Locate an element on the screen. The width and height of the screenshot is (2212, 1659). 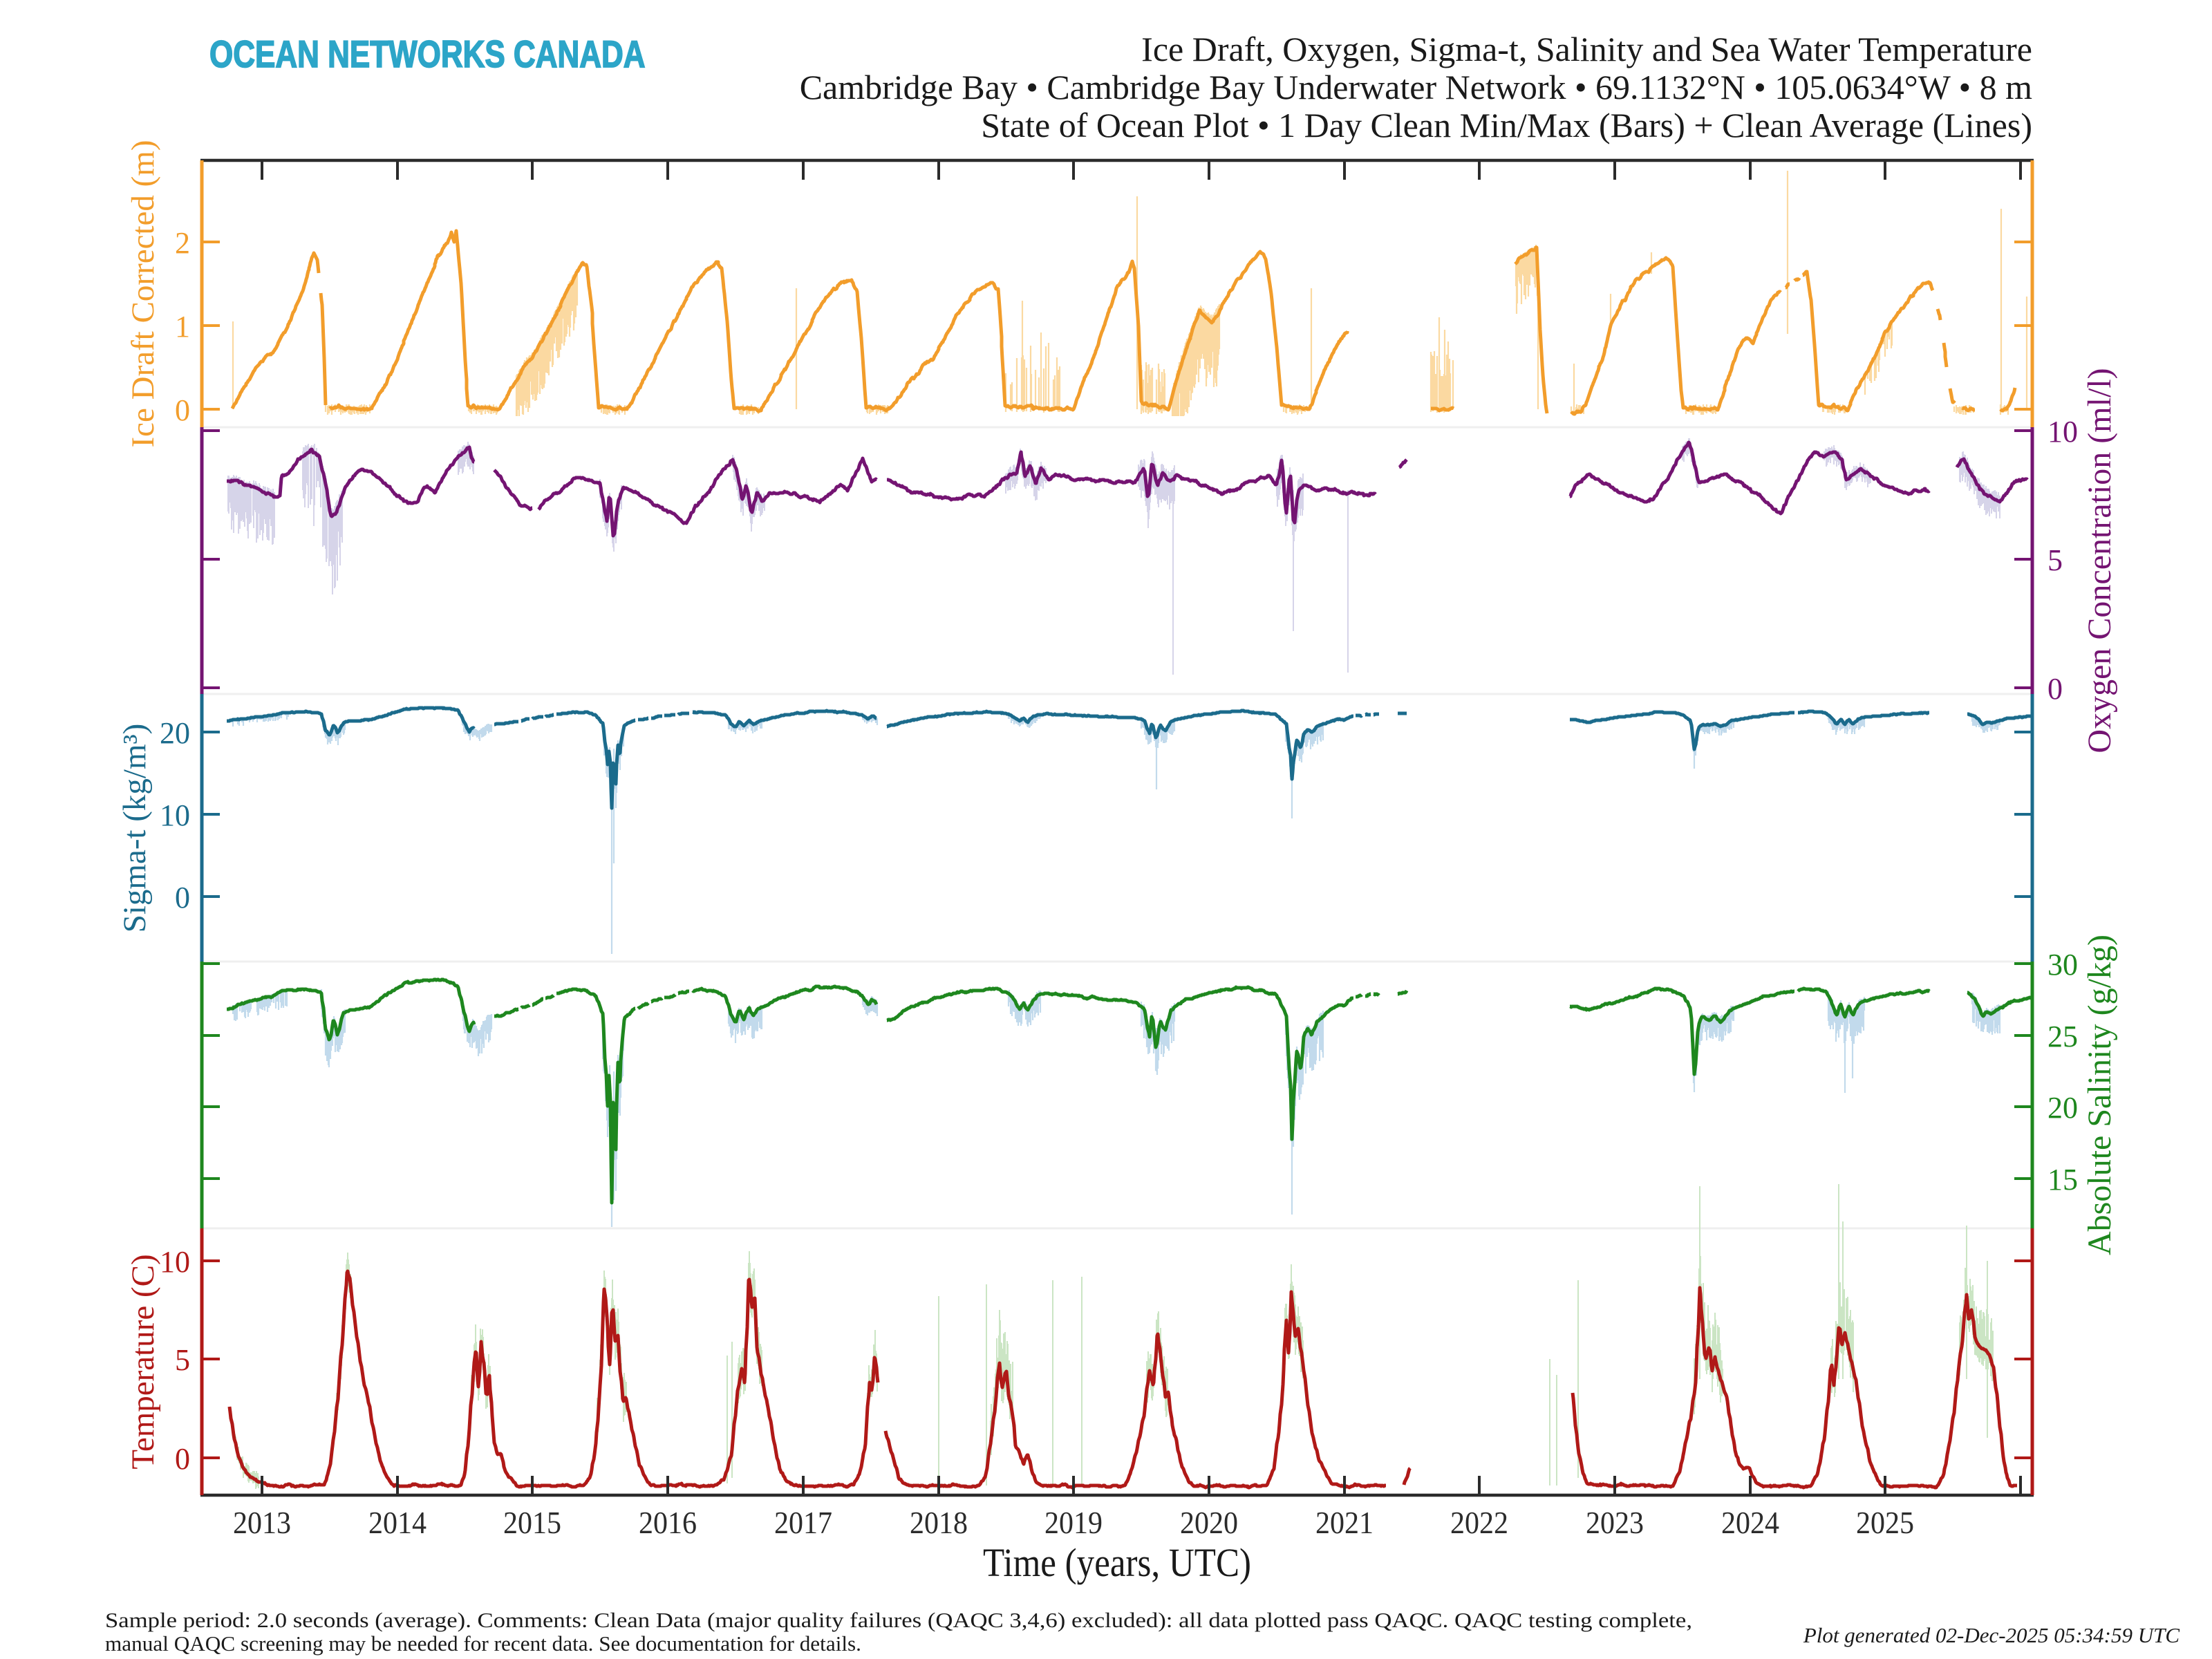
svg-text:Plot generated 02-Dec-2025 05:: Plot generated 02-Dec-2025 05:34:59 UTC is located at coordinates (1991, 1635).